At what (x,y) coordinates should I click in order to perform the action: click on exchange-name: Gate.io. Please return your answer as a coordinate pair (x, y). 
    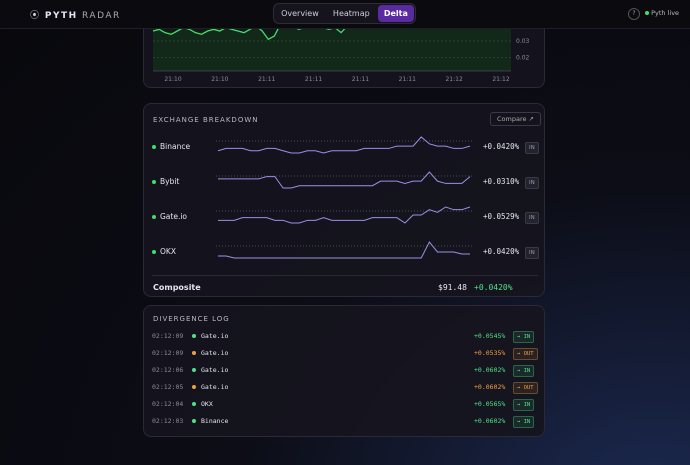
    Looking at the image, I should click on (174, 216).